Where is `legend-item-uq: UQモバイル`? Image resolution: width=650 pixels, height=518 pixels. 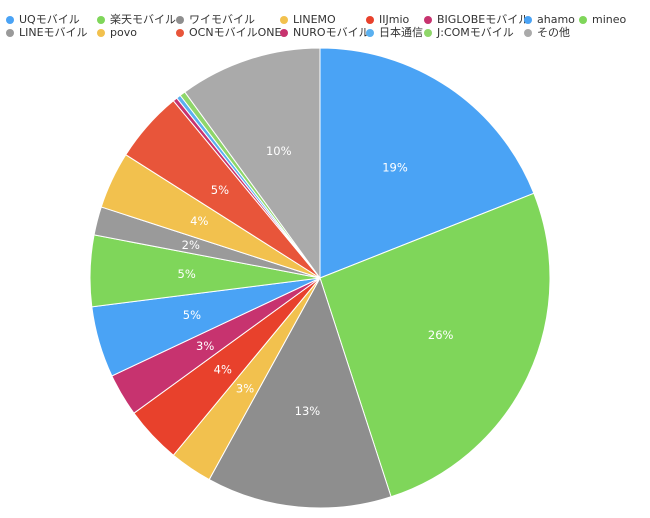
legend-item-uq: UQモバイル is located at coordinates (43, 19).